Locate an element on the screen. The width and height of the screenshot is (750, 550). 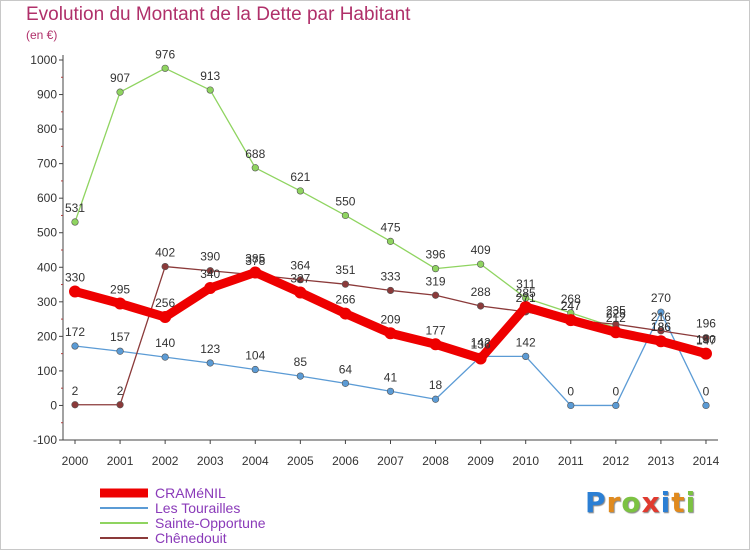
data-label: 550 is located at coordinates (345, 201).